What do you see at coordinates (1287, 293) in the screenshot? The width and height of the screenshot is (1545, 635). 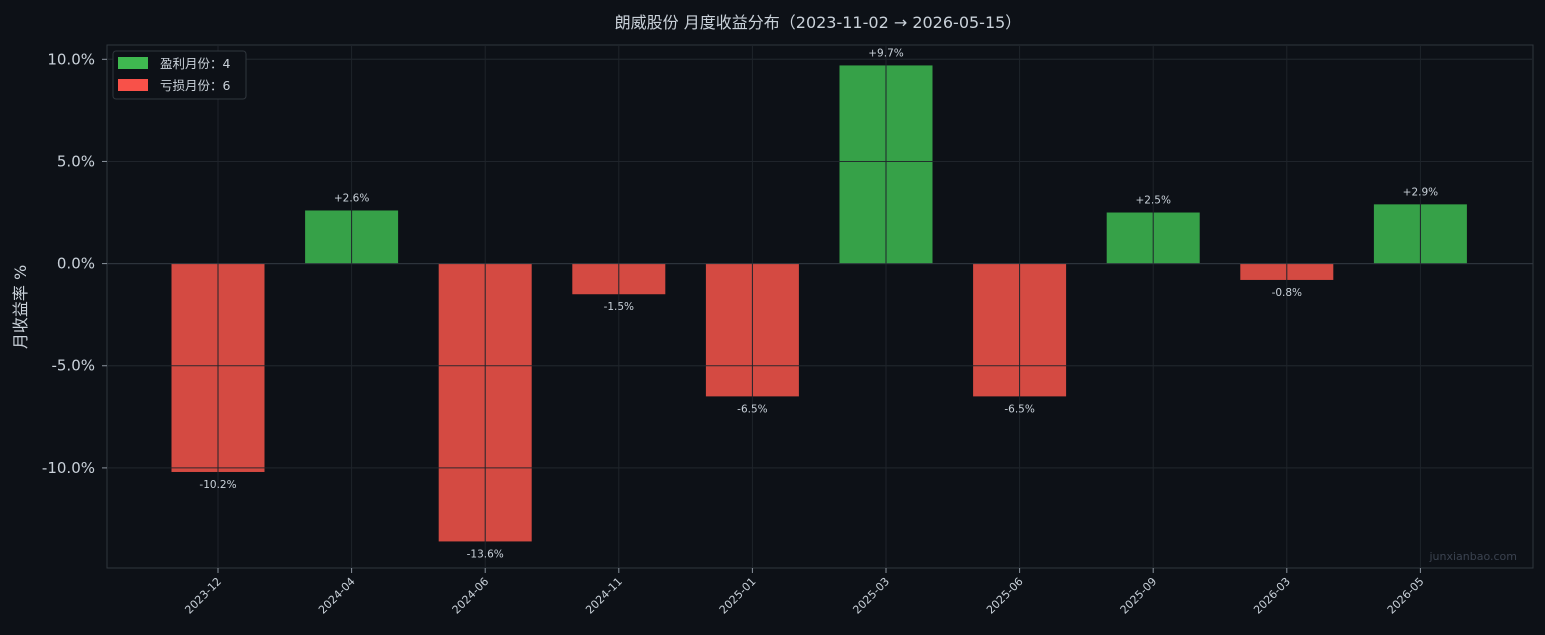 I see `data-label: -0.8%` at bounding box center [1287, 293].